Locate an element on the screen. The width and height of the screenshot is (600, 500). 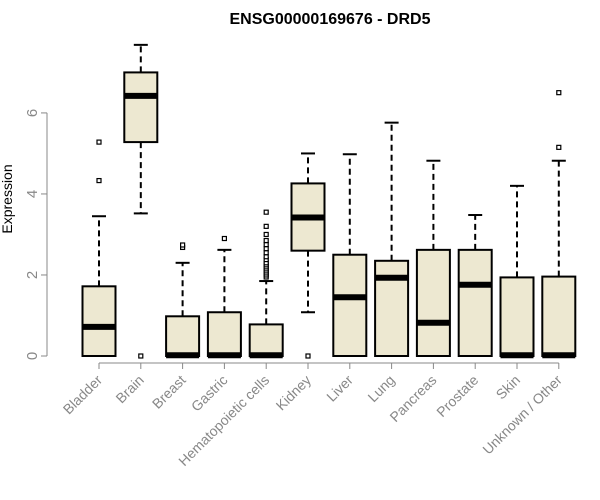
chart-title: ENSG00000169676 - DRD5 is located at coordinates (329, 19).